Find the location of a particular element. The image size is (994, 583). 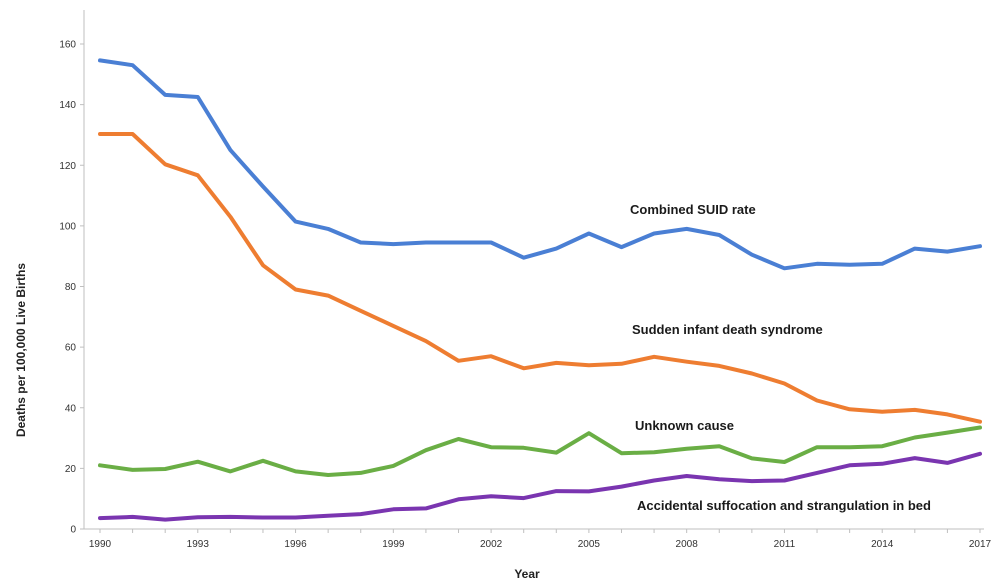

x-tick-label: 2002 is located at coordinates (491, 544).